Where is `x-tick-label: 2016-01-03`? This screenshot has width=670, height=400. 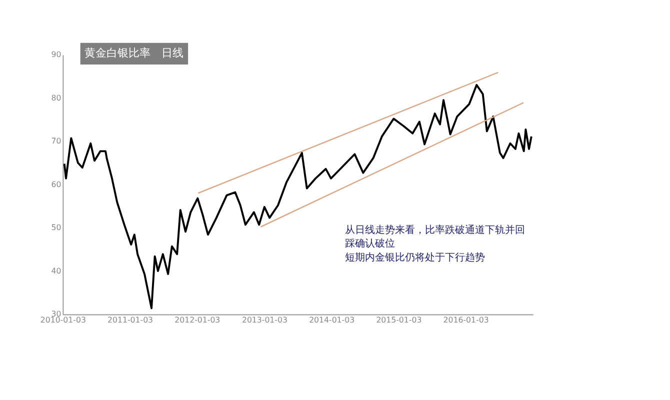 x-tick-label: 2016-01-03 is located at coordinates (466, 320).